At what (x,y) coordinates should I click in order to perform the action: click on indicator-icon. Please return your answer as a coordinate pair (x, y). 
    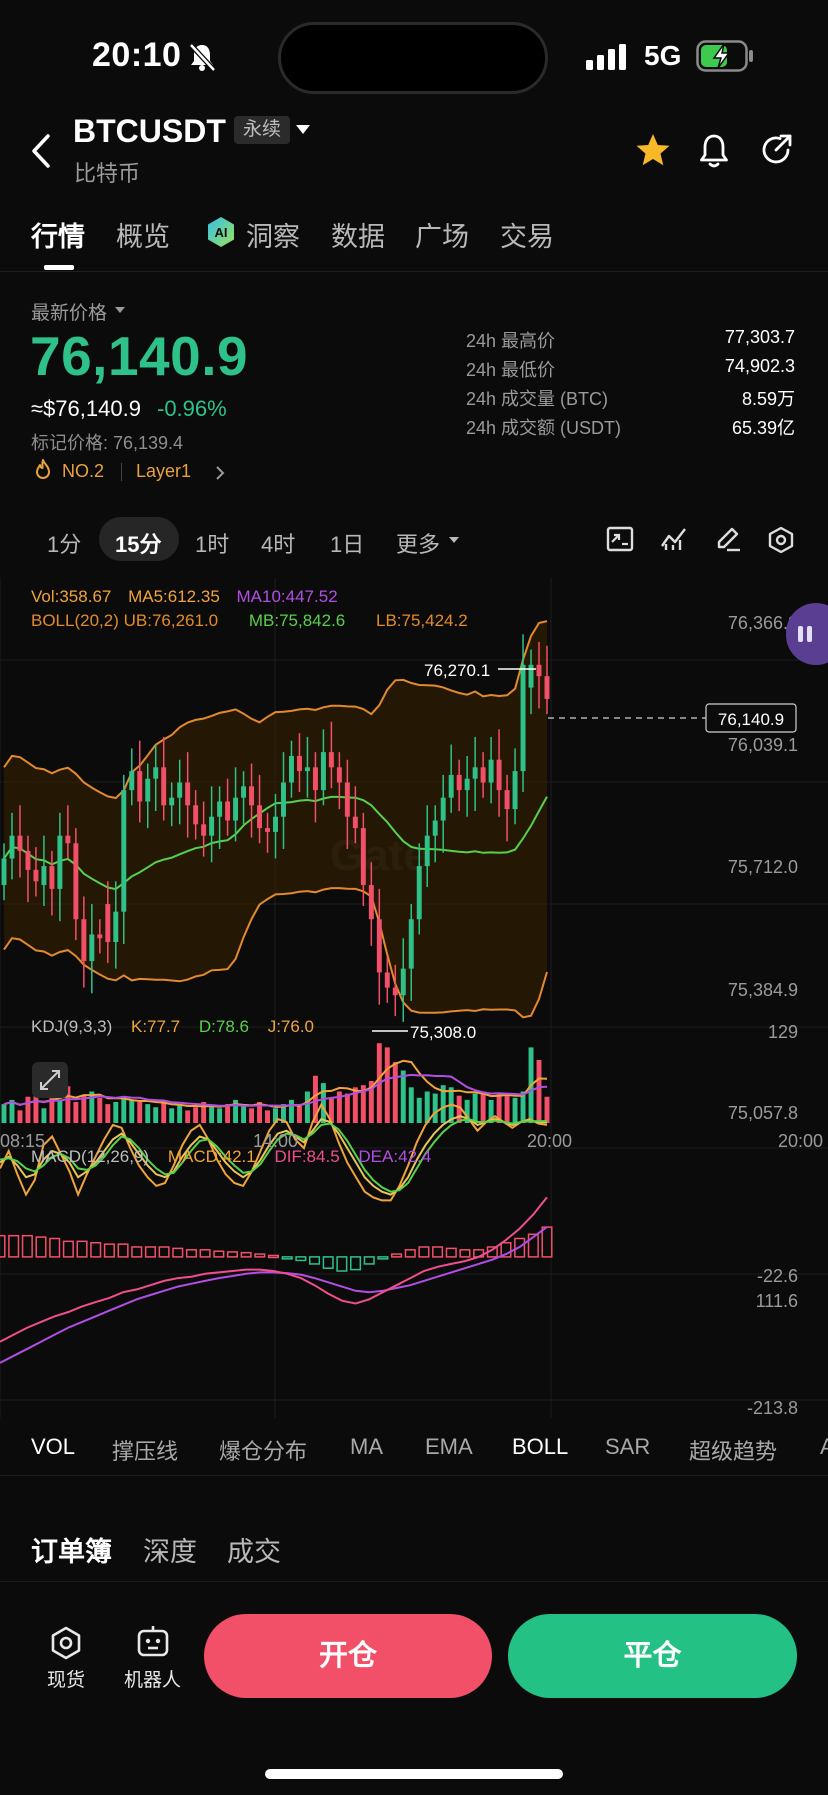
    Looking at the image, I should click on (674, 539).